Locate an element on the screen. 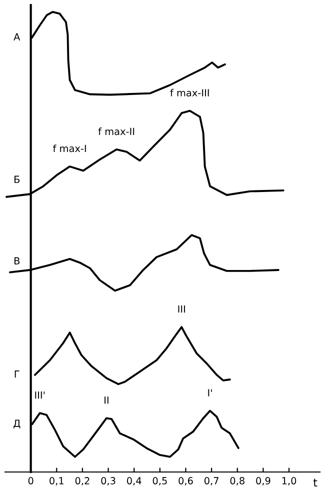  annotation: f max-I is located at coordinates (69, 148).